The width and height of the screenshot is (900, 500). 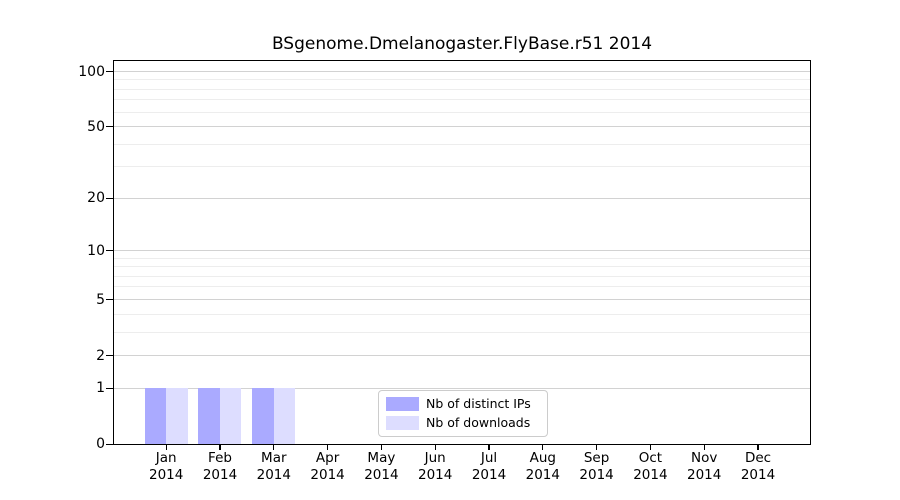 I want to click on x-tick-label: Jan 2014, so click(x=166, y=466).